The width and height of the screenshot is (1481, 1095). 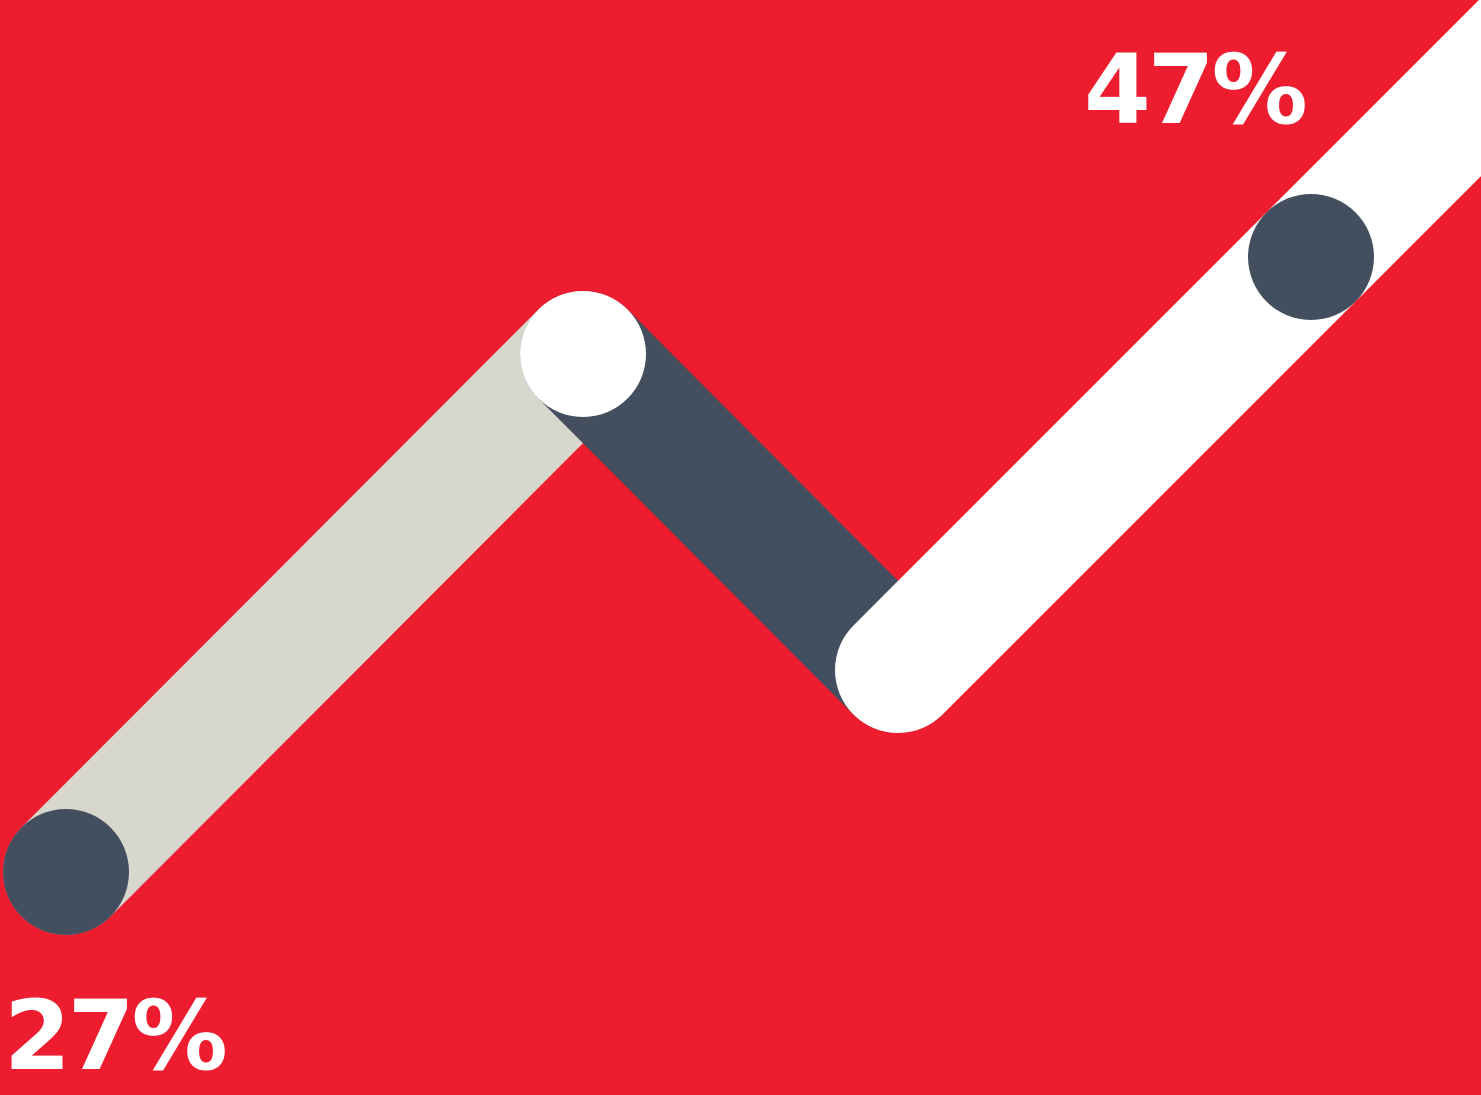 What do you see at coordinates (583, 354) in the screenshot?
I see `peak-dot` at bounding box center [583, 354].